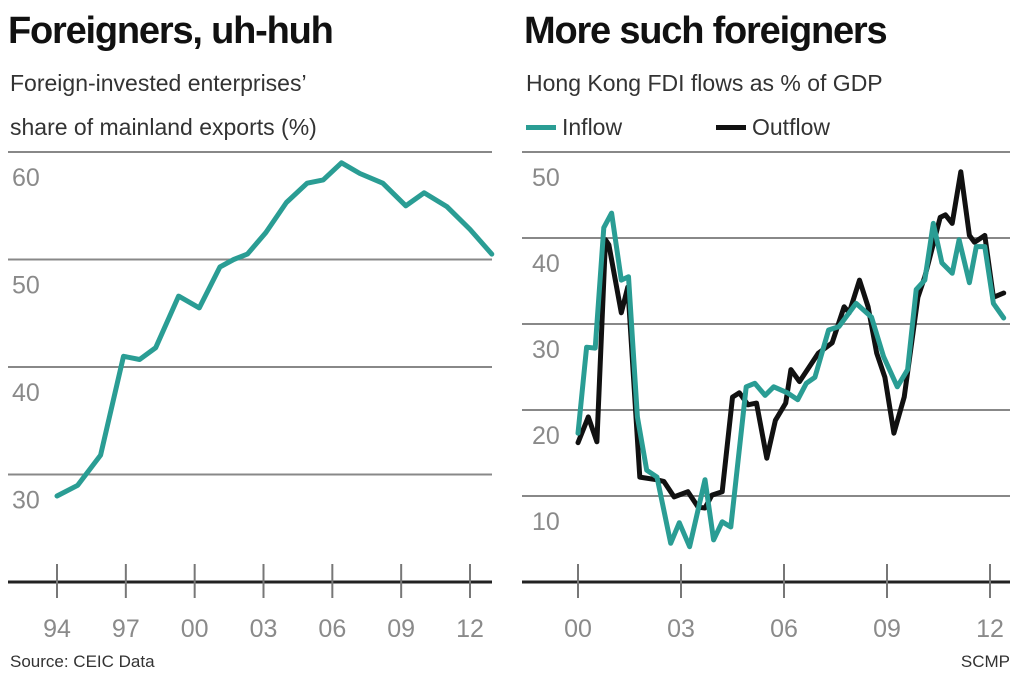 This screenshot has width=1020, height=680. I want to click on left-xtick-label: 06, so click(332, 629).